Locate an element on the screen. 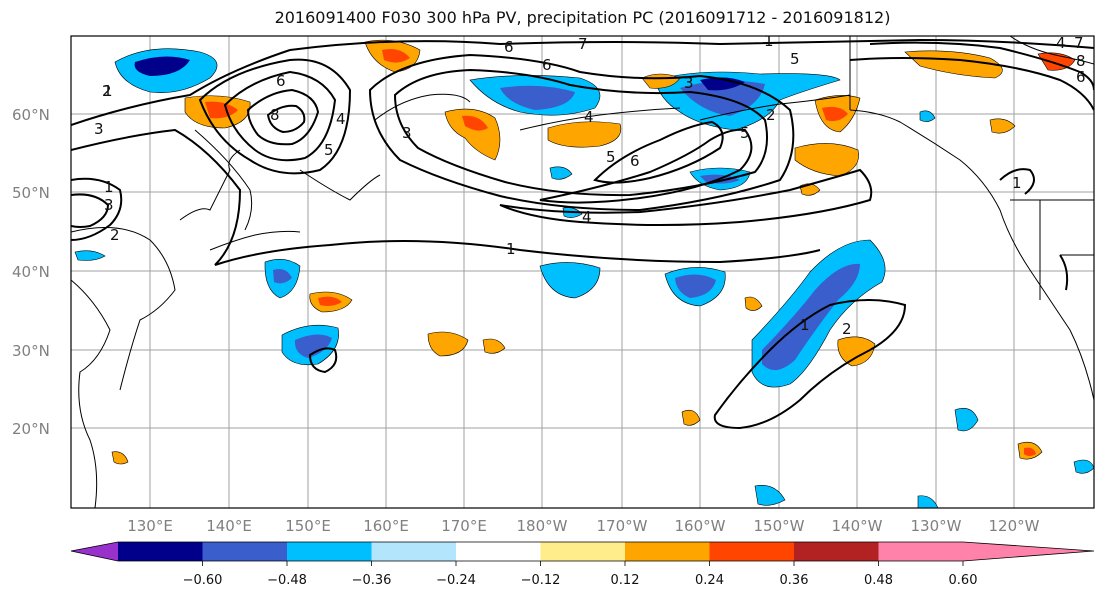  latitude-labels: 60°N 50°N 40°N 30°N 20°N is located at coordinates (31, 272).